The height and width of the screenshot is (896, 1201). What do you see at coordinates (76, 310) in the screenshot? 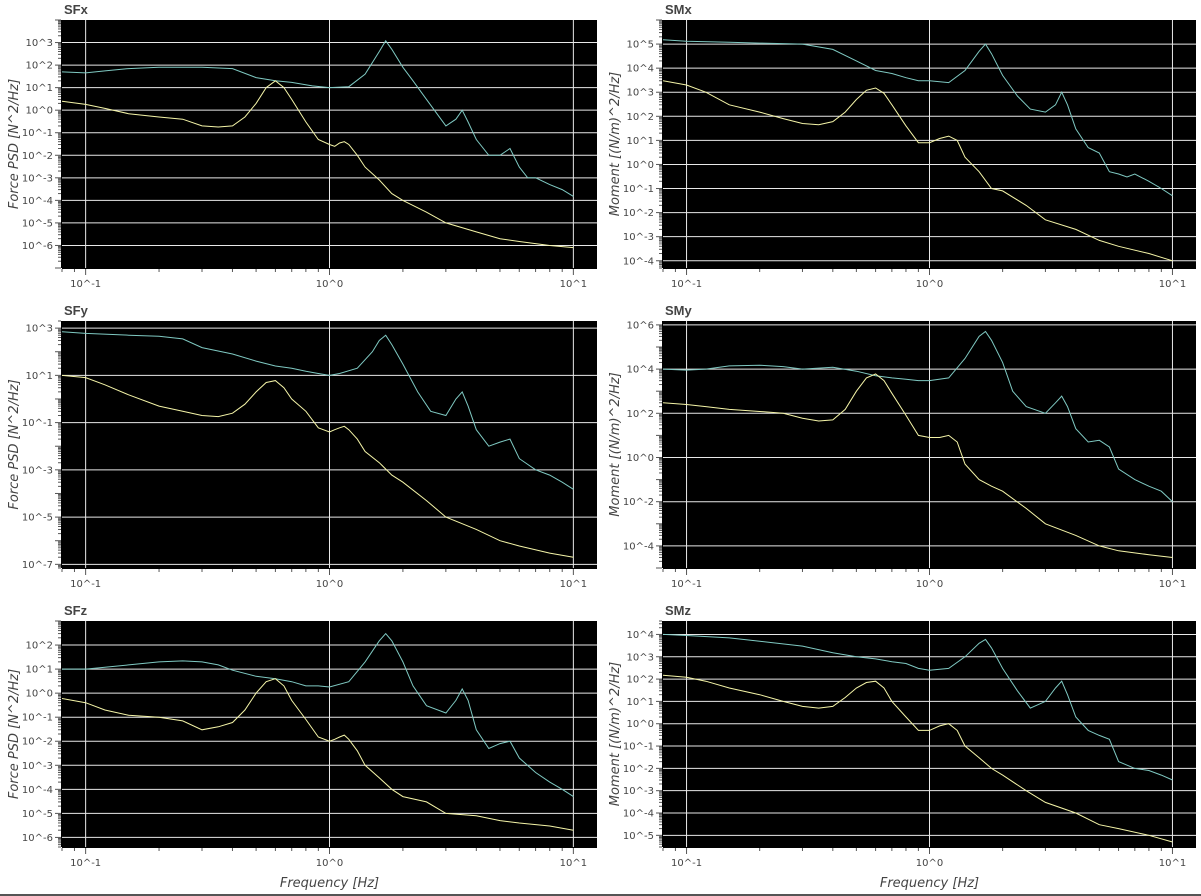
I see `panel-title: SFy` at bounding box center [76, 310].